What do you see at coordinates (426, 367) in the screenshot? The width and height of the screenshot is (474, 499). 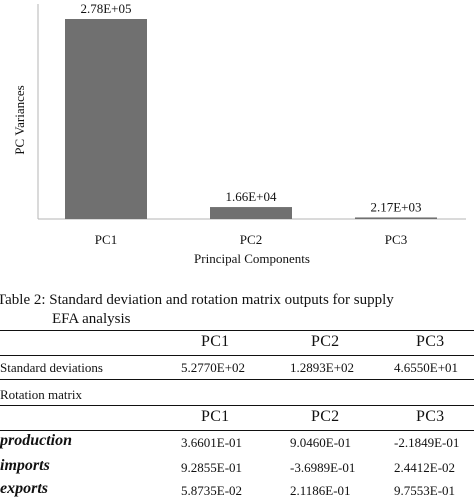 I see `std-value-pc3: 4.6550E+01` at bounding box center [426, 367].